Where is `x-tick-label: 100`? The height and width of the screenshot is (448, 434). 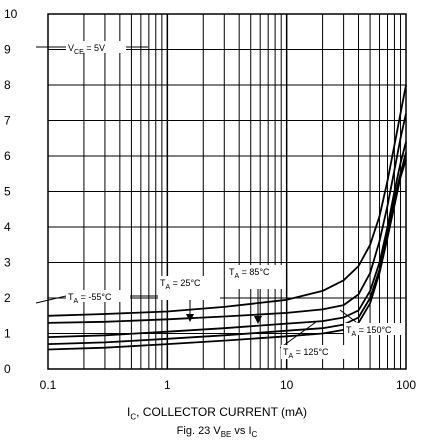
x-tick-label: 100 is located at coordinates (406, 385).